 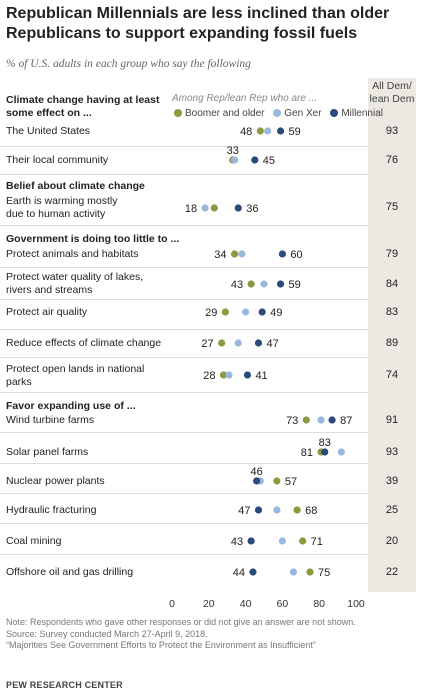 What do you see at coordinates (295, 132) in the screenshot?
I see `data-label: 59` at bounding box center [295, 132].